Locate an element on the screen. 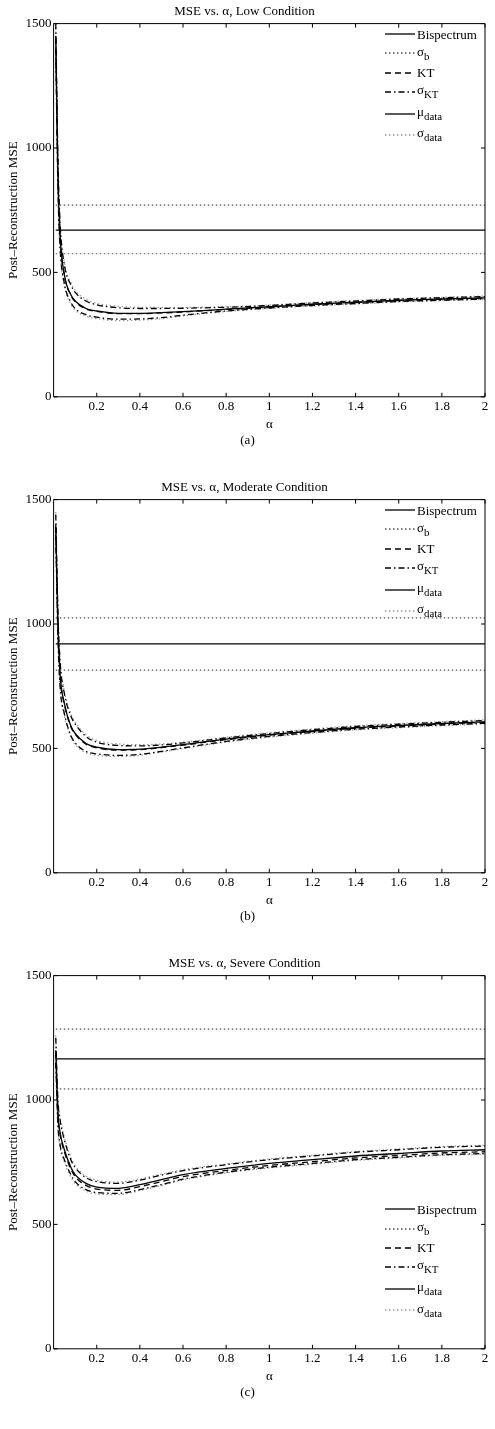  chart-title: MSE vs. α, Severe Condition is located at coordinates (244, 963).